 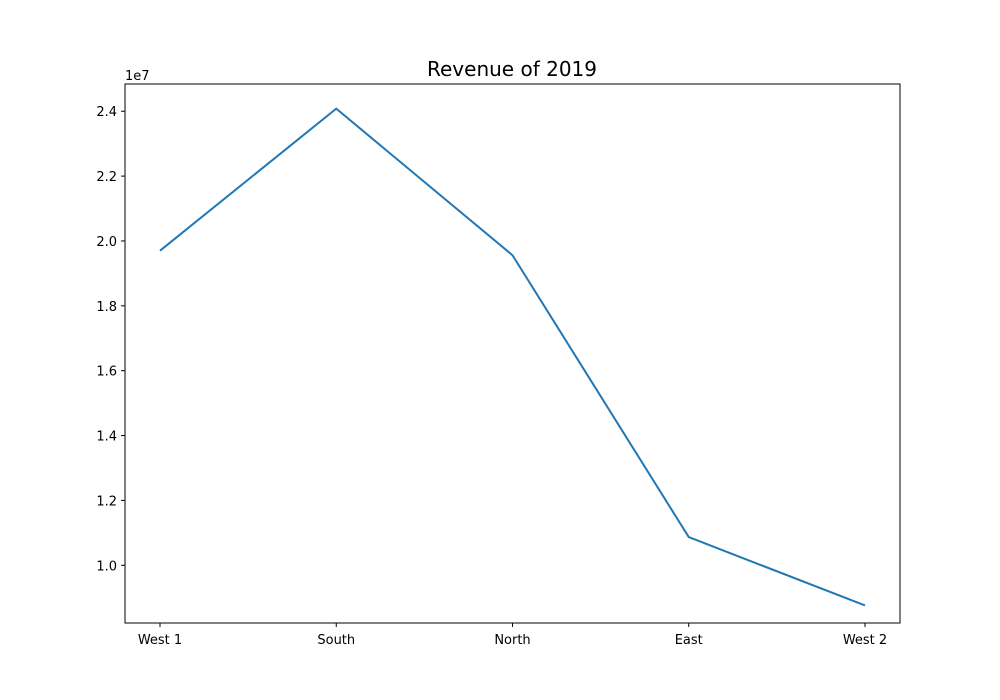 What do you see at coordinates (106, 307) in the screenshot?
I see `y-tick-label: 1.8` at bounding box center [106, 307].